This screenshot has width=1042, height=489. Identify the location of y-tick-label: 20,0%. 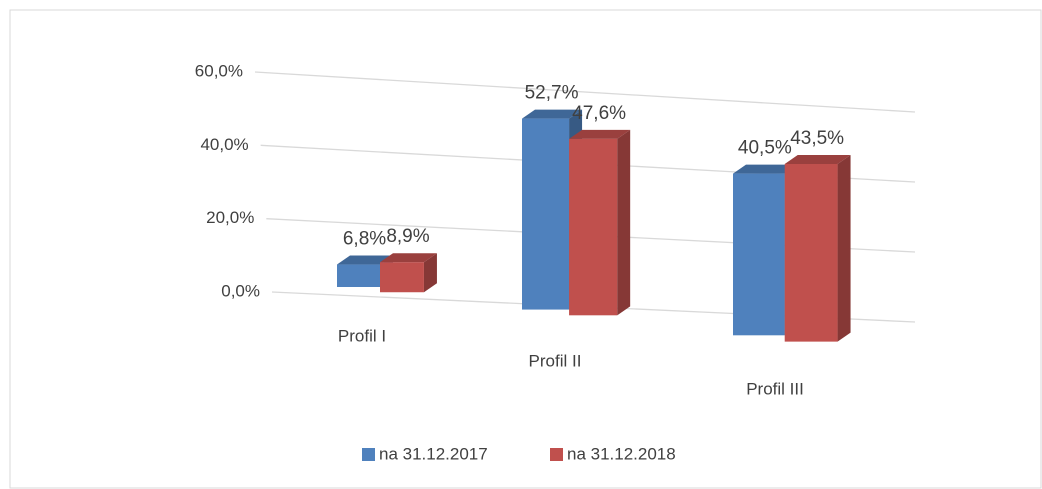
(230, 217).